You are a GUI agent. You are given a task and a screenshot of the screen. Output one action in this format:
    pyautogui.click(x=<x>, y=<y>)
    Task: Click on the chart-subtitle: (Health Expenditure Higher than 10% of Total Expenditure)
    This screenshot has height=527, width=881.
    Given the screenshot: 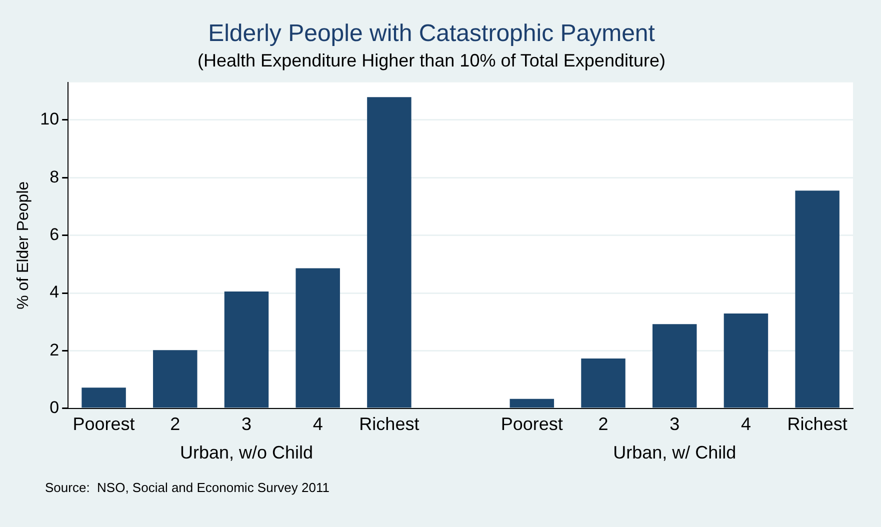 What is the action you would take?
    pyautogui.click(x=432, y=60)
    